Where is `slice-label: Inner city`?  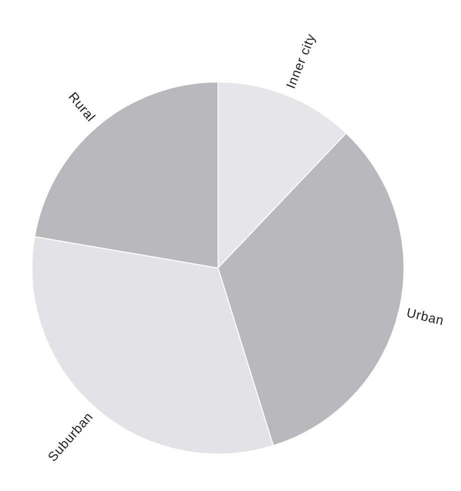
slice-label: Inner city is located at coordinates (300, 61).